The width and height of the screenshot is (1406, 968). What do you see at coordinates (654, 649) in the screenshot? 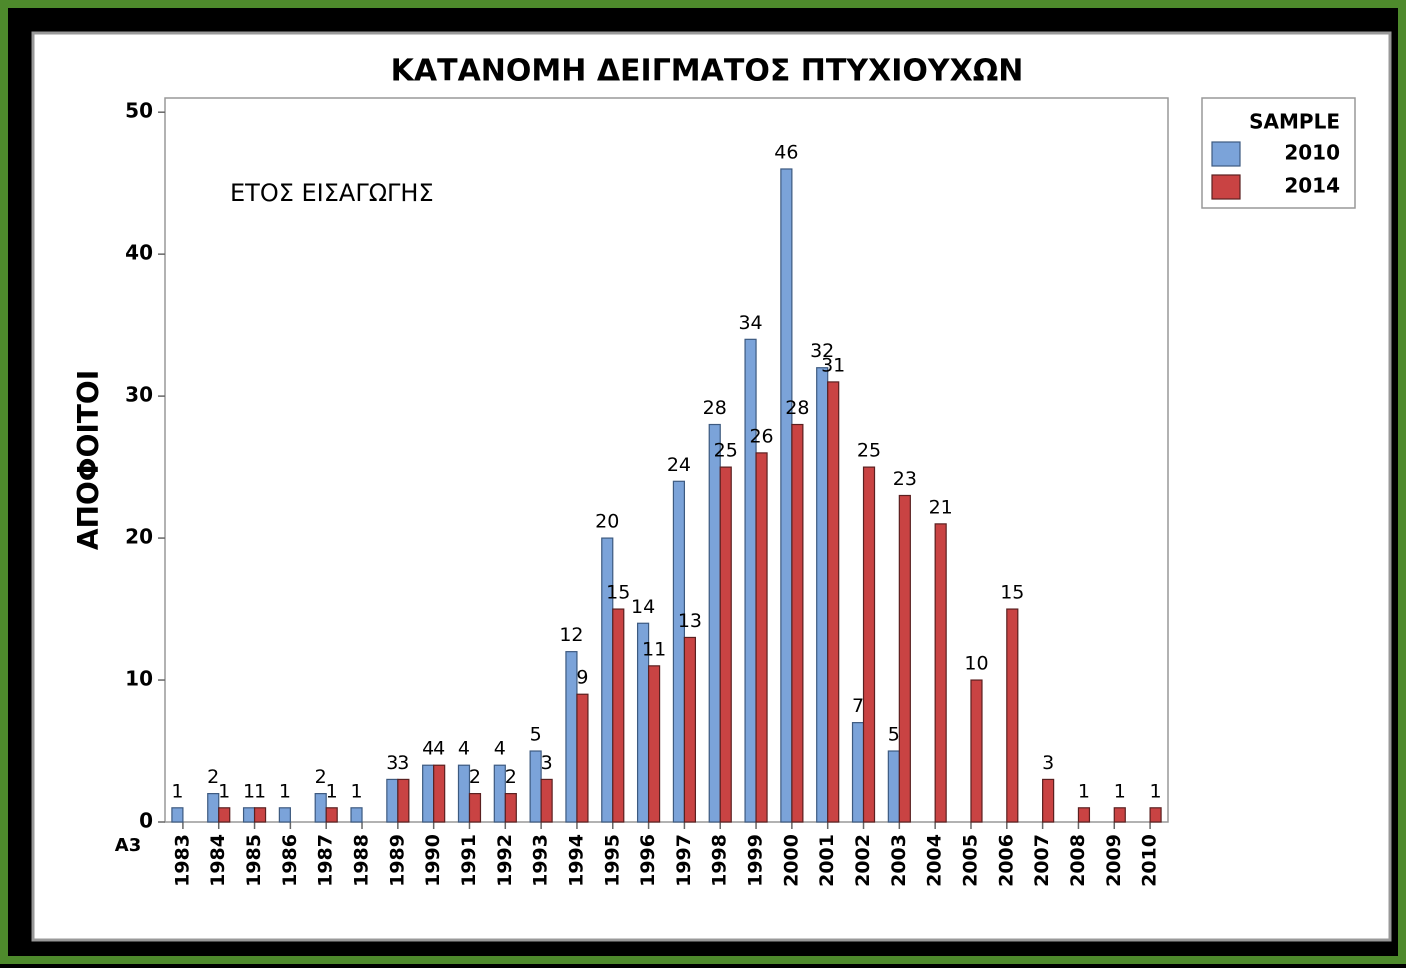
I see `value-label: 11` at bounding box center [654, 649].